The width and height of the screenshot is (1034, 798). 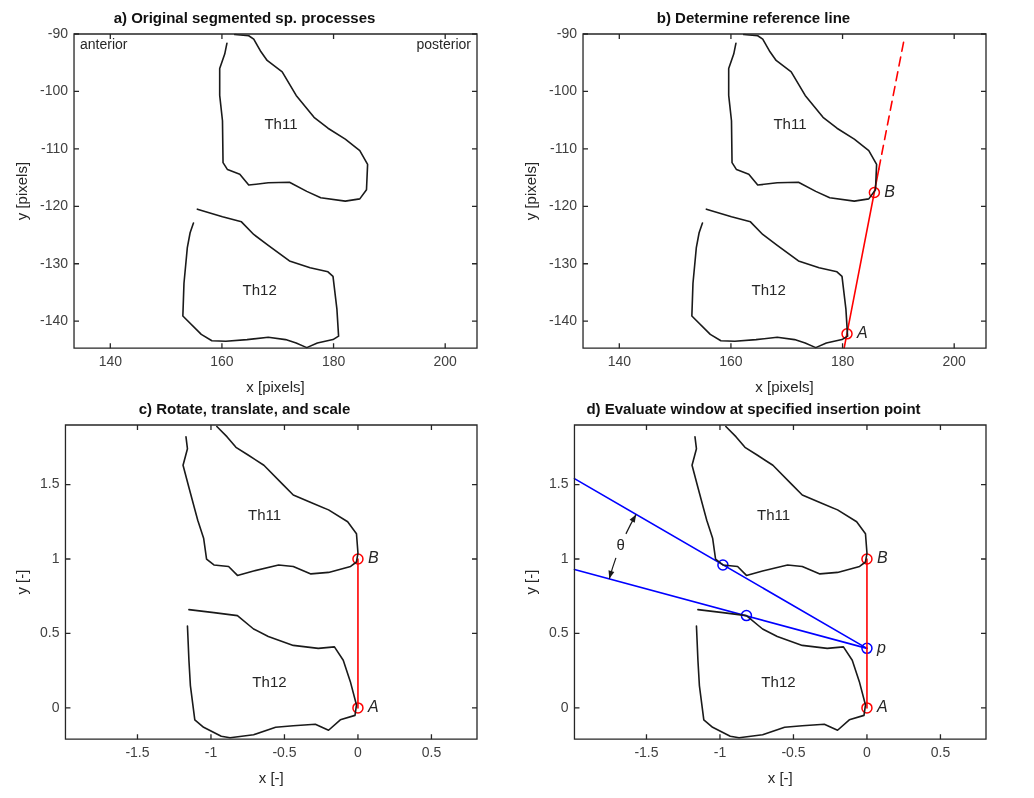 I want to click on annotation: θ, so click(x=620, y=544).